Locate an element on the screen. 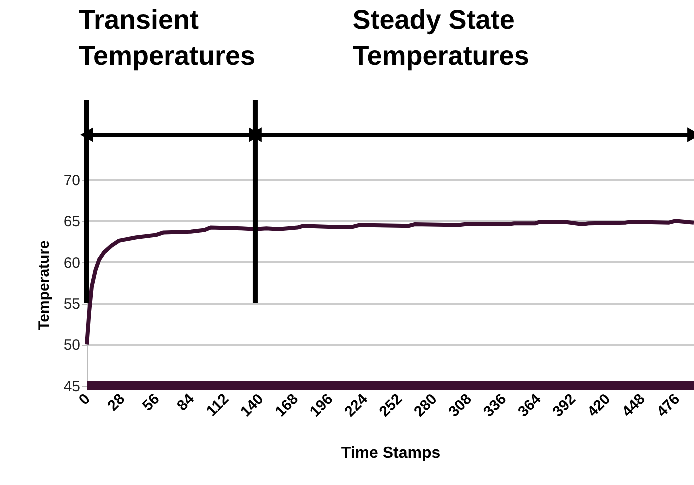 Image resolution: width=694 pixels, height=485 pixels. x-tick-label: 280 is located at coordinates (426, 405).